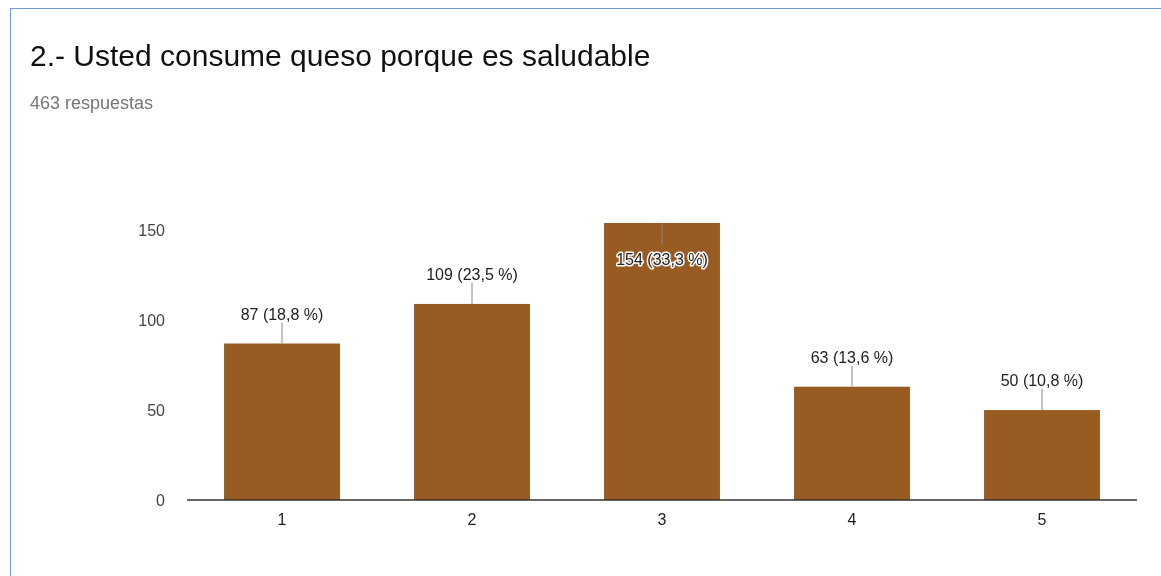  I want to click on y-tick-label: 100, so click(152, 320).